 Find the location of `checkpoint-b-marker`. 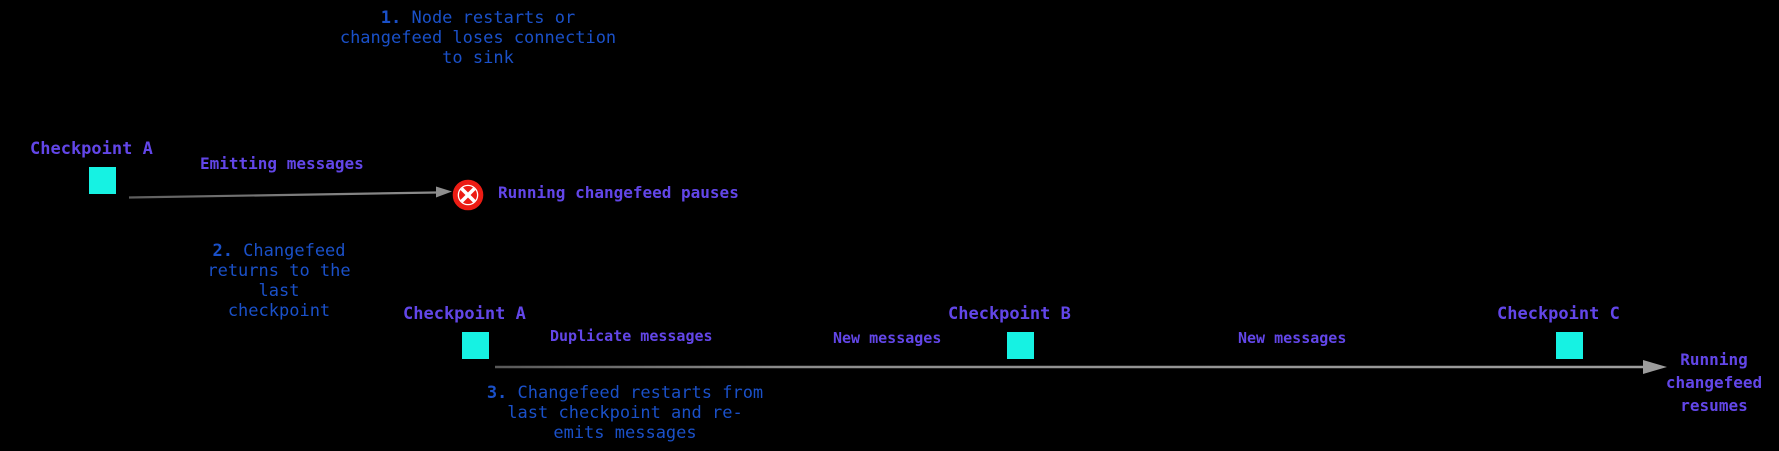

checkpoint-b-marker is located at coordinates (1020, 345).